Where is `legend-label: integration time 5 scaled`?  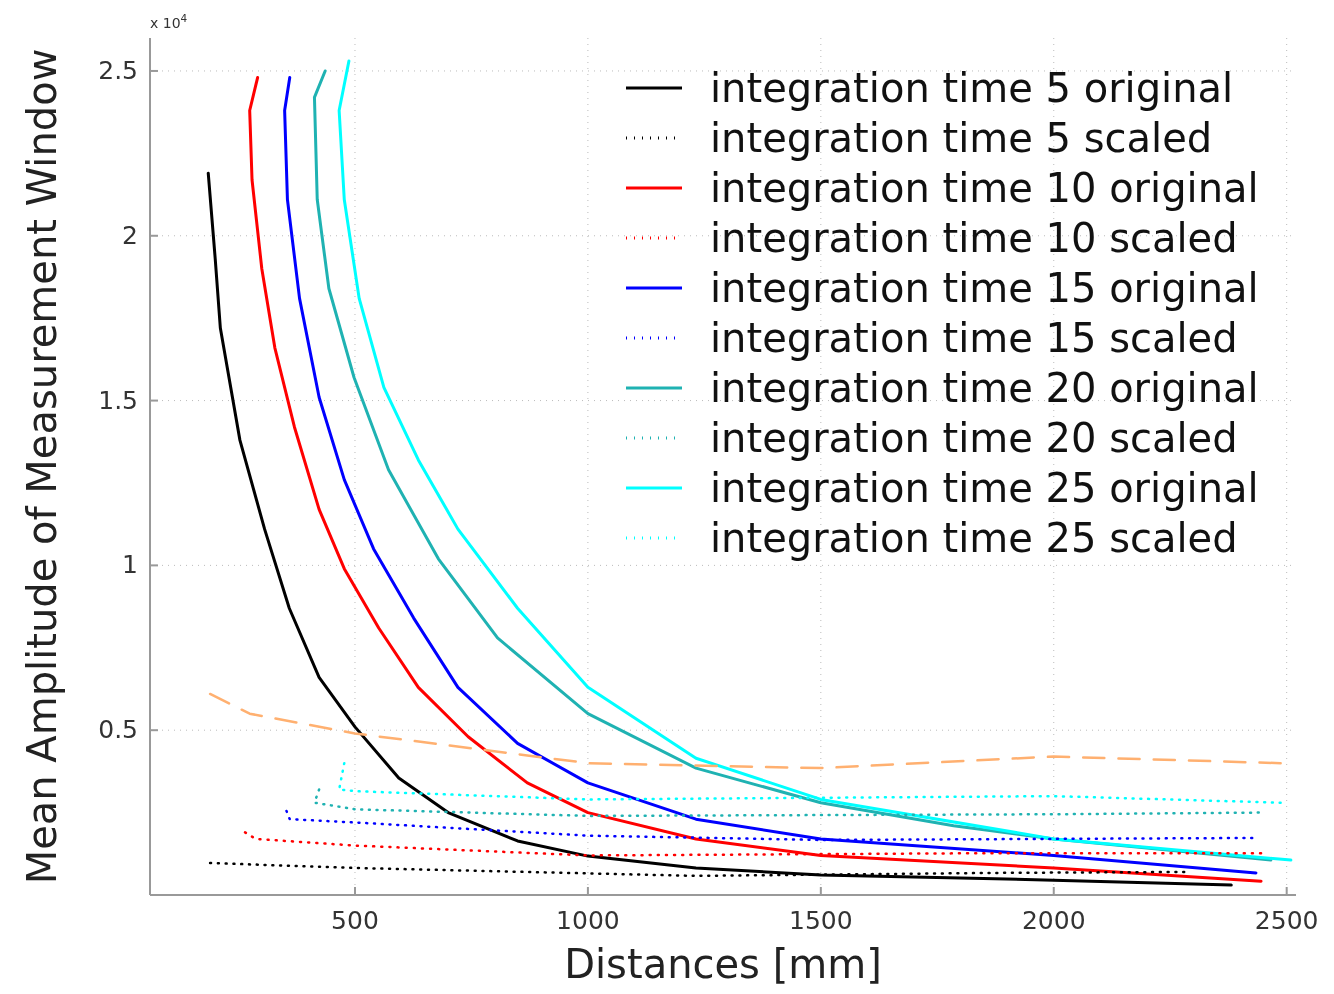
legend-label: integration time 5 scaled is located at coordinates (961, 138).